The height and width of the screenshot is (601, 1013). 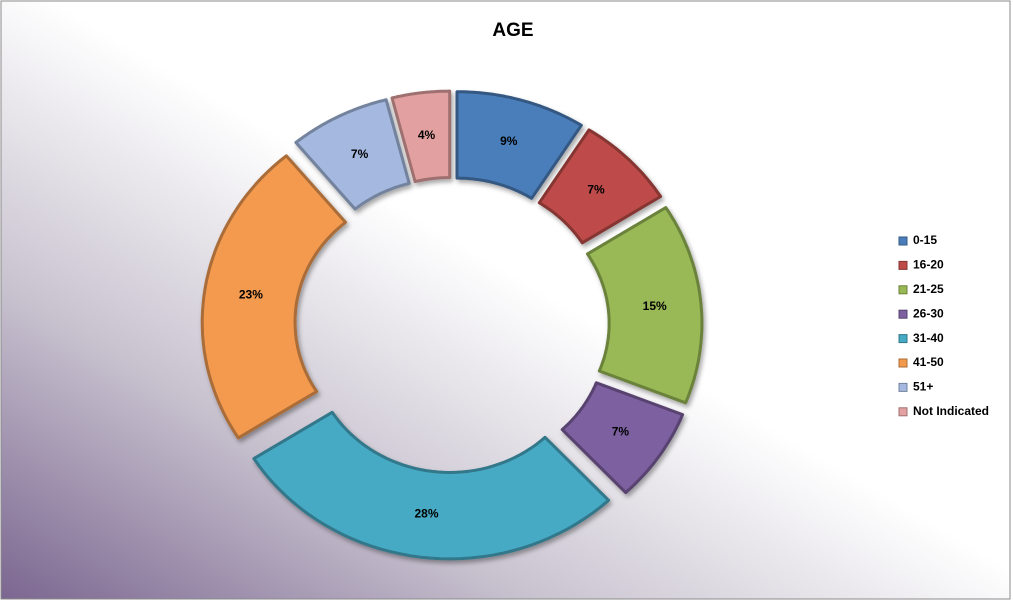 I want to click on legend-label: 21-25, so click(x=928, y=289).